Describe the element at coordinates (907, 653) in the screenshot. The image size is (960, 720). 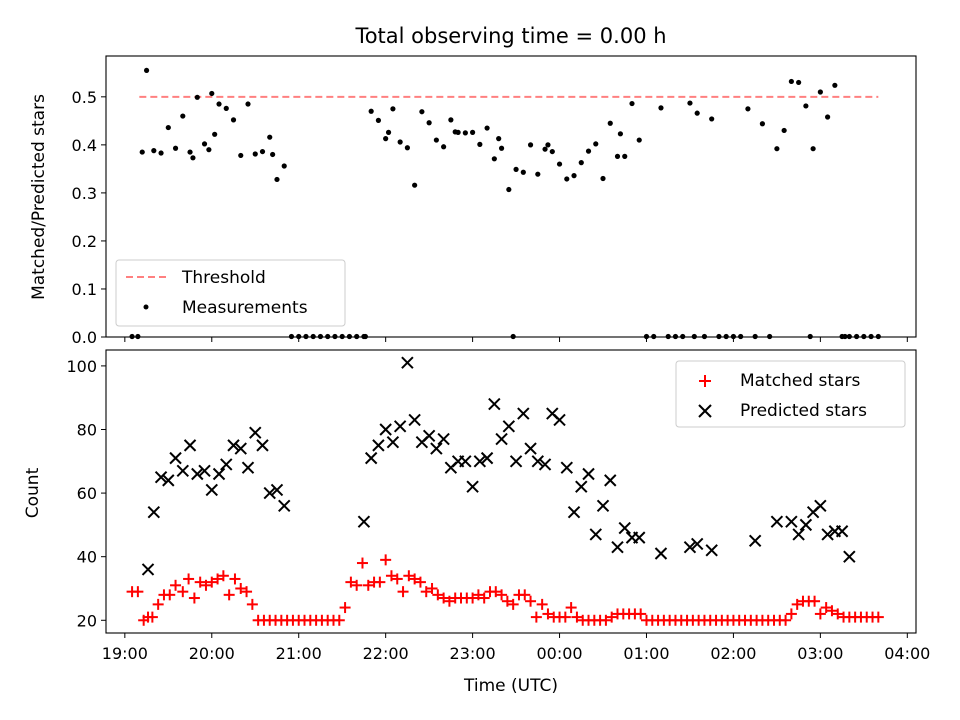
I see `bottom-xtick-label: 04:00` at that location.